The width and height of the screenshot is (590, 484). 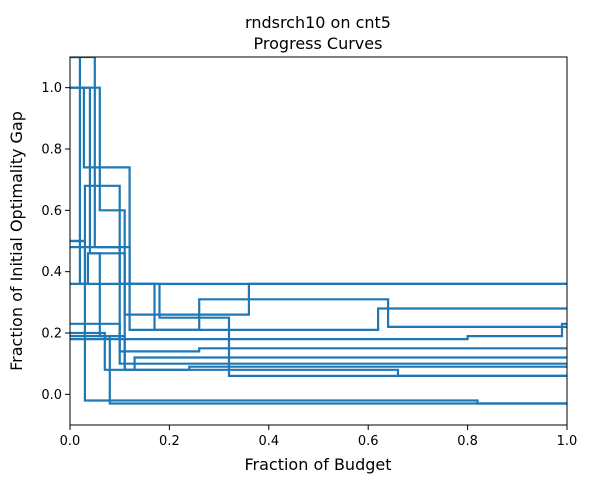 What do you see at coordinates (268, 441) in the screenshot?
I see `x-tick-label: 0.4` at bounding box center [268, 441].